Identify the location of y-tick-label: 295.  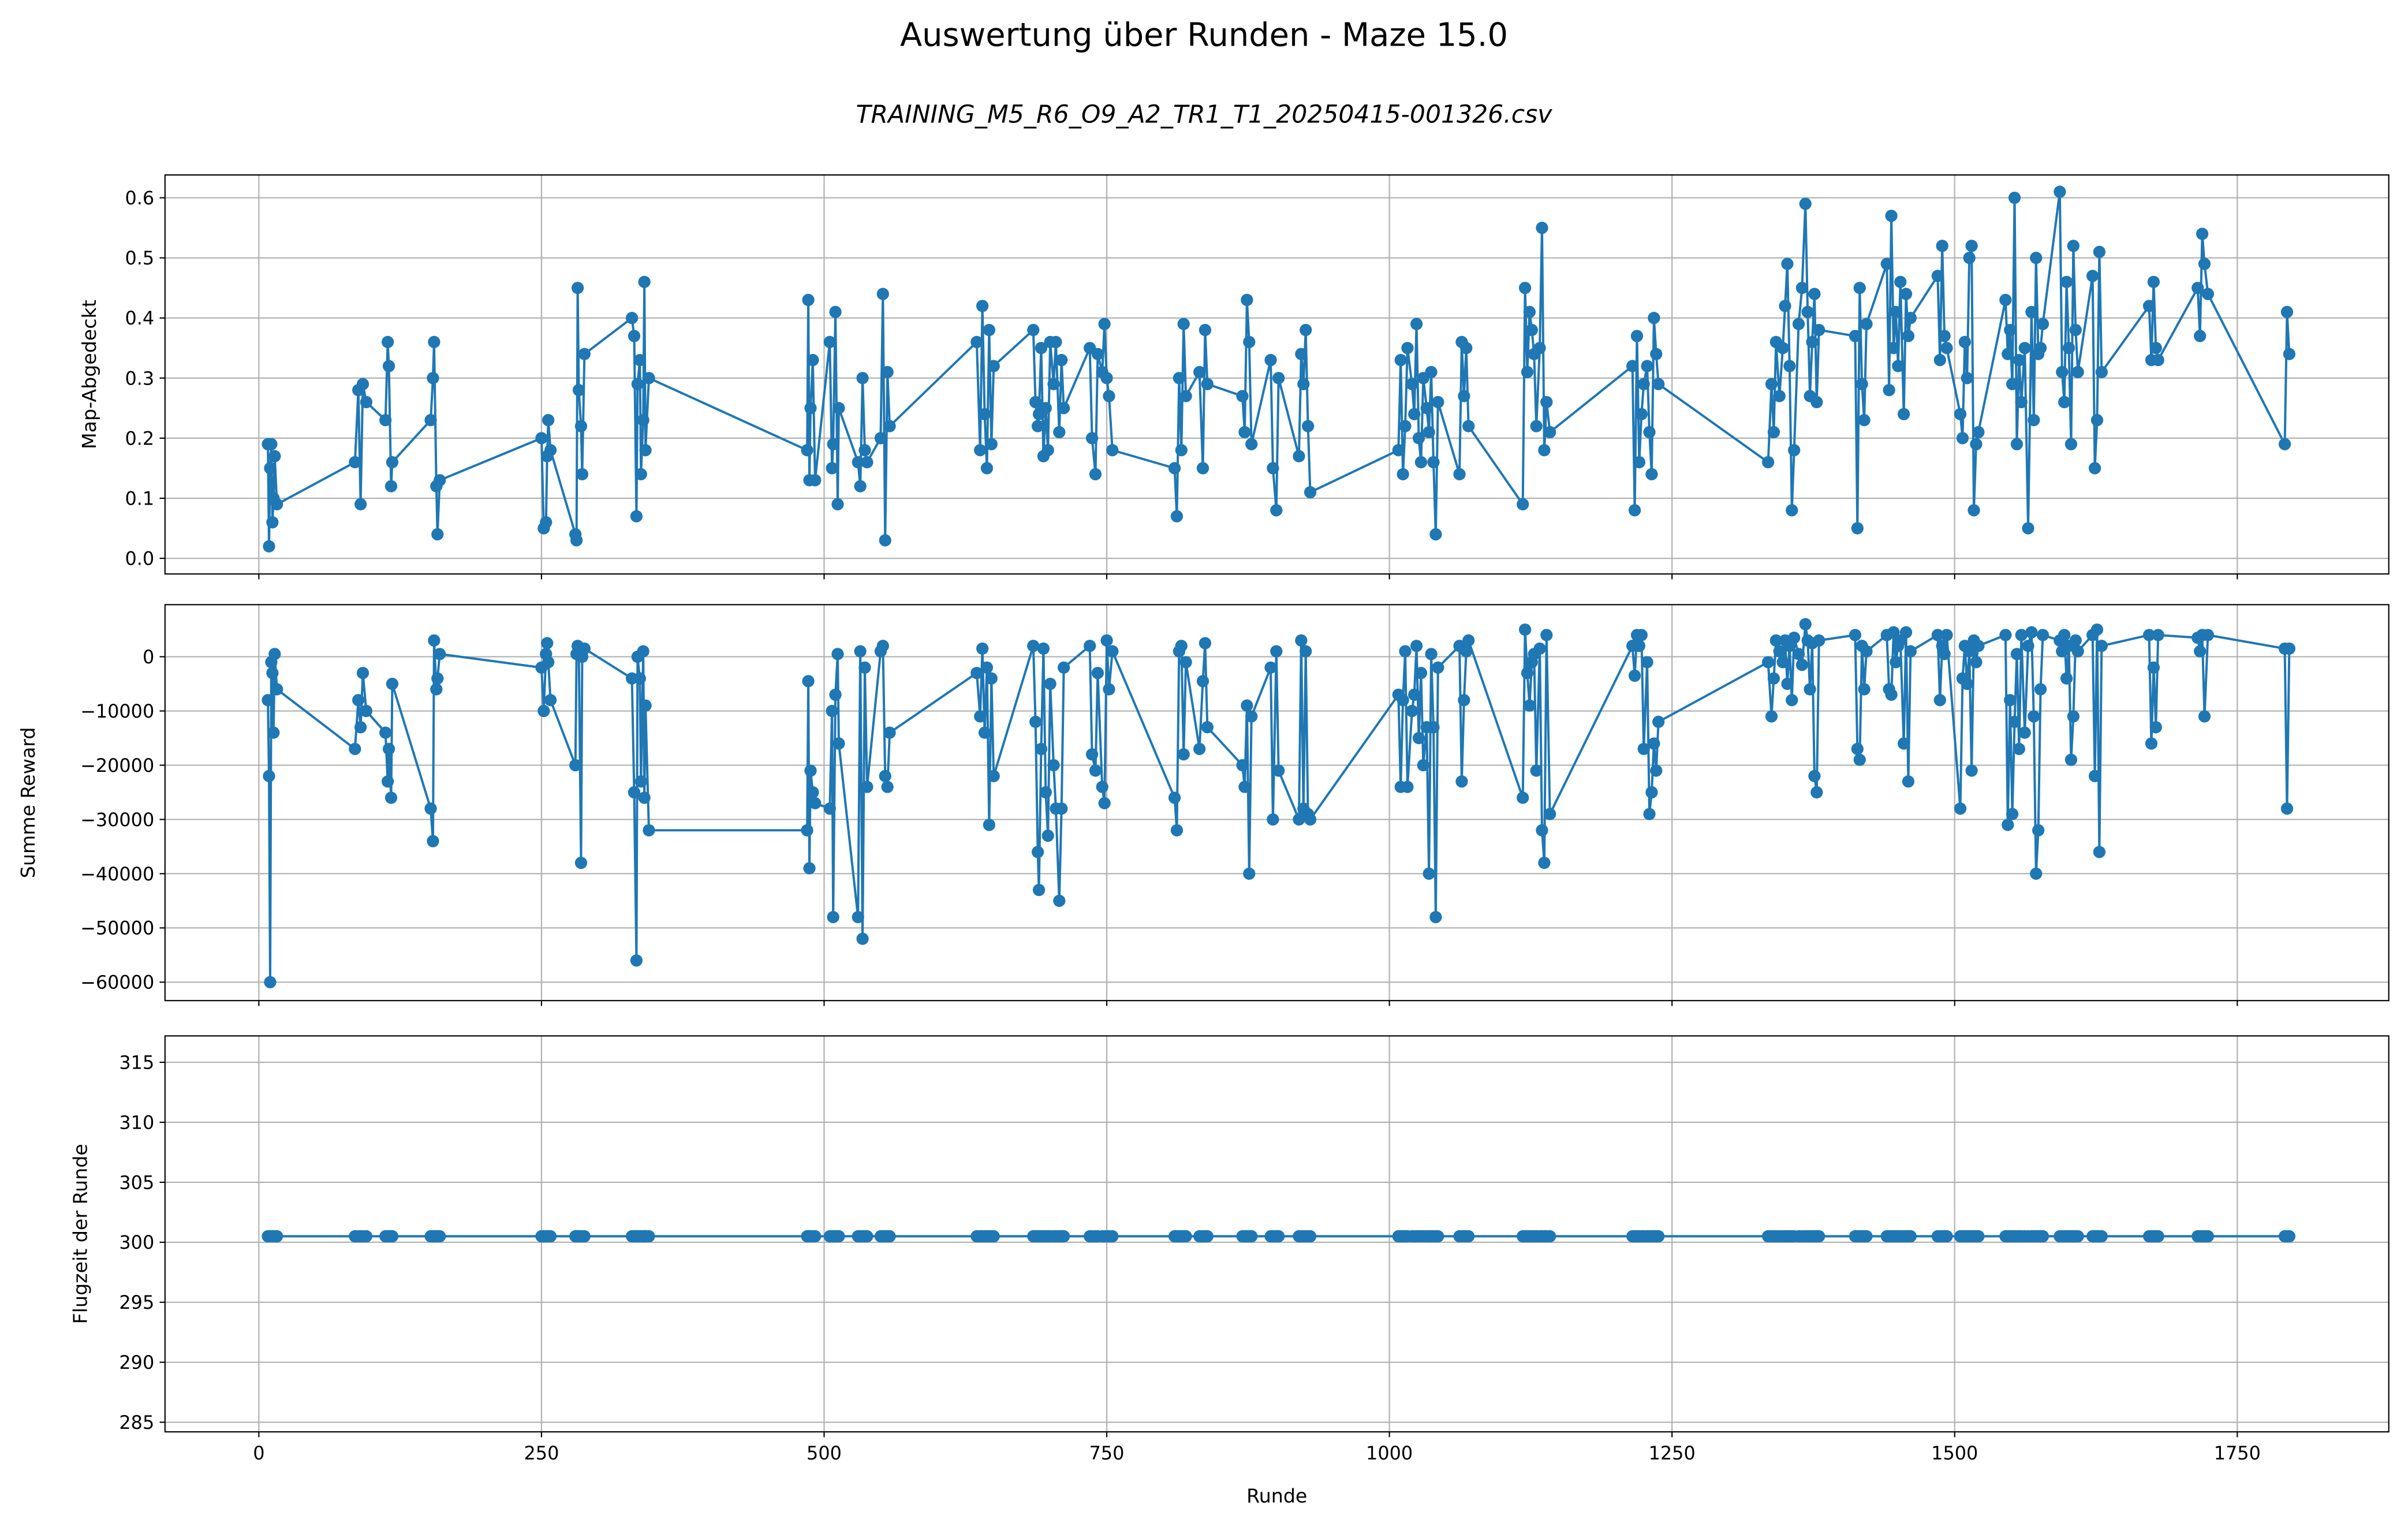
(136, 1302).